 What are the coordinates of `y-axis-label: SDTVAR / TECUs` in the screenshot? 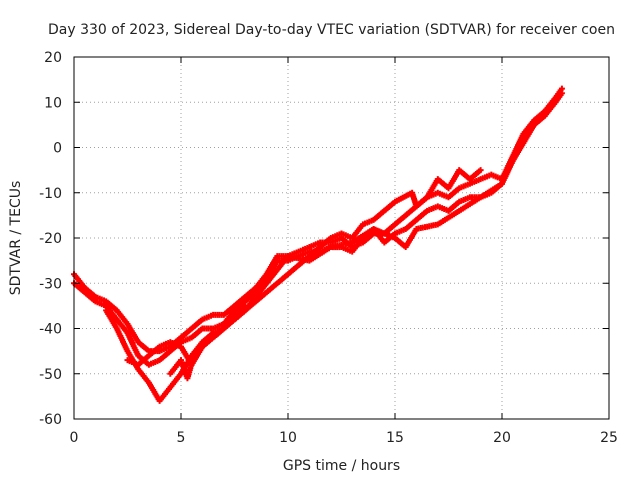 It's located at (16, 238).